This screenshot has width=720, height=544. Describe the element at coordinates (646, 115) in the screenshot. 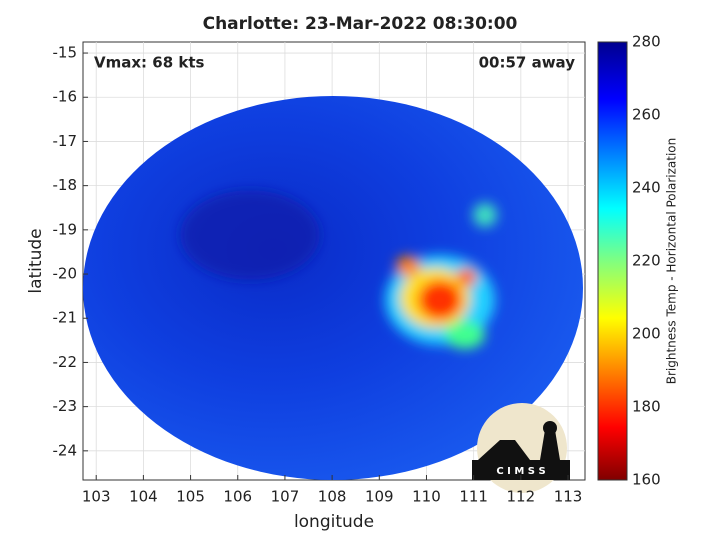

I see `colorbar-tick-label: 260` at that location.